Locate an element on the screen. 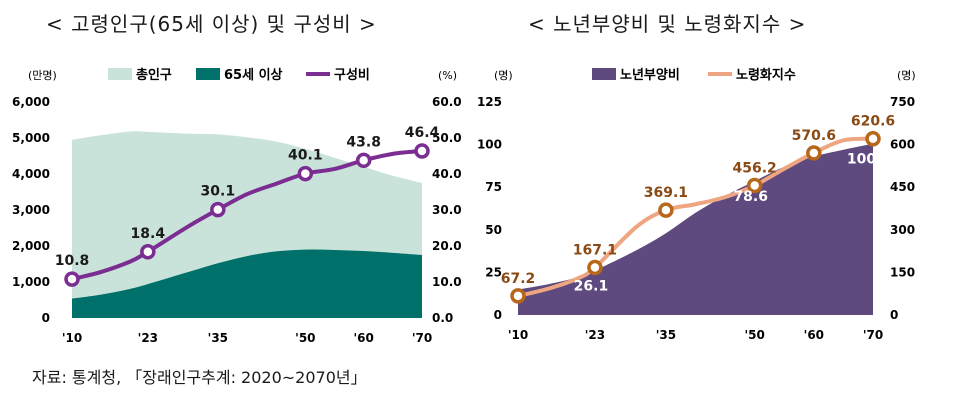 Image resolution: width=960 pixels, height=406 pixels. aging-index-label: 620.6 is located at coordinates (873, 122).